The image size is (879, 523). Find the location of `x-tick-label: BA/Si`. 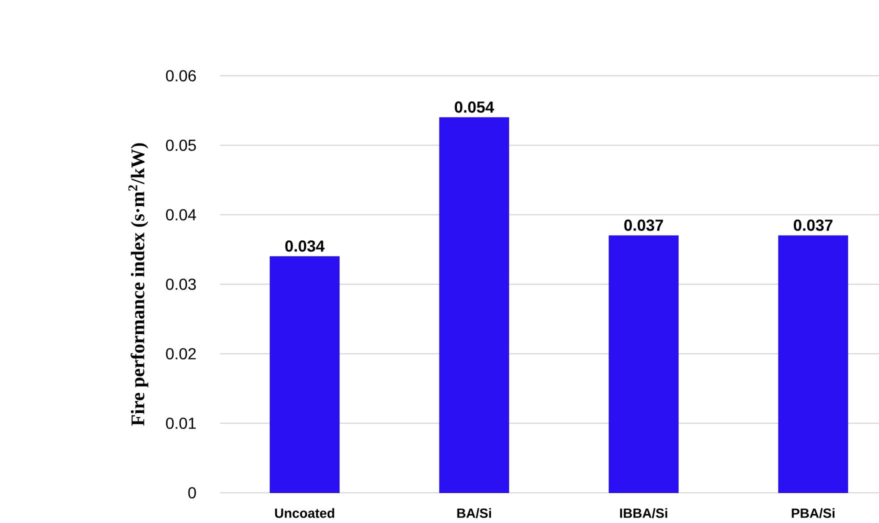

x-tick-label: BA/Si is located at coordinates (474, 513).